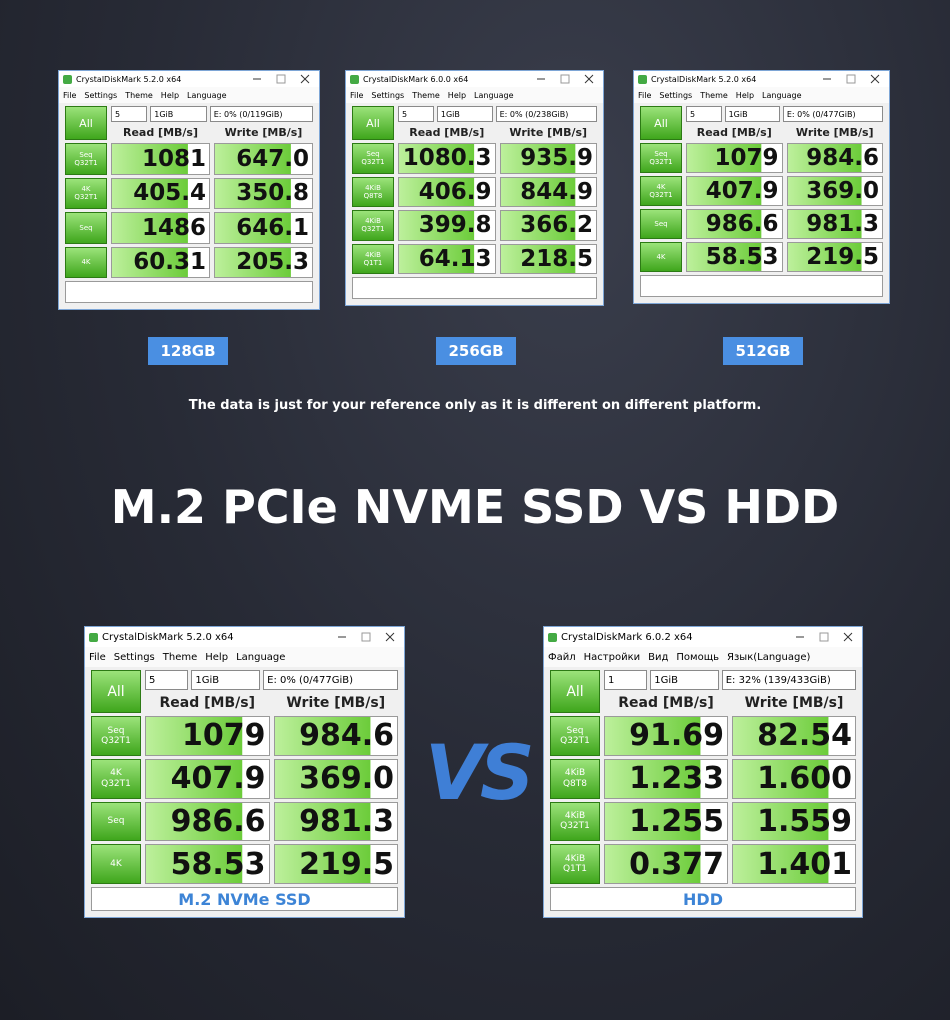  Describe the element at coordinates (447, 225) in the screenshot. I see `read-value: 399.8` at that location.